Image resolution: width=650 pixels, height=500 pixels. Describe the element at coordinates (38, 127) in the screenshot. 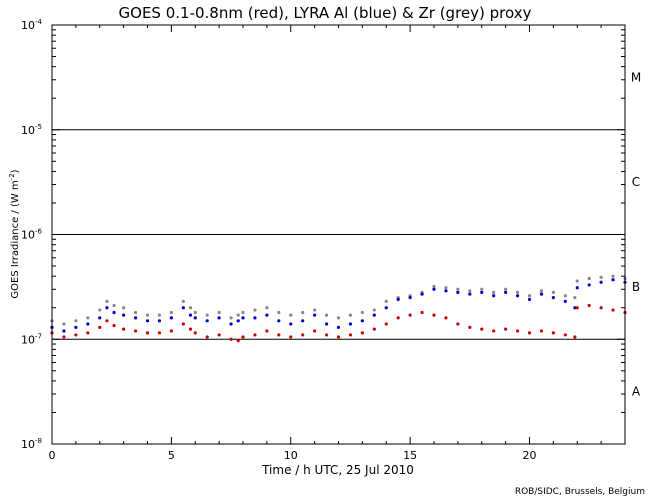

I see `y-tick-exponent: -5` at that location.